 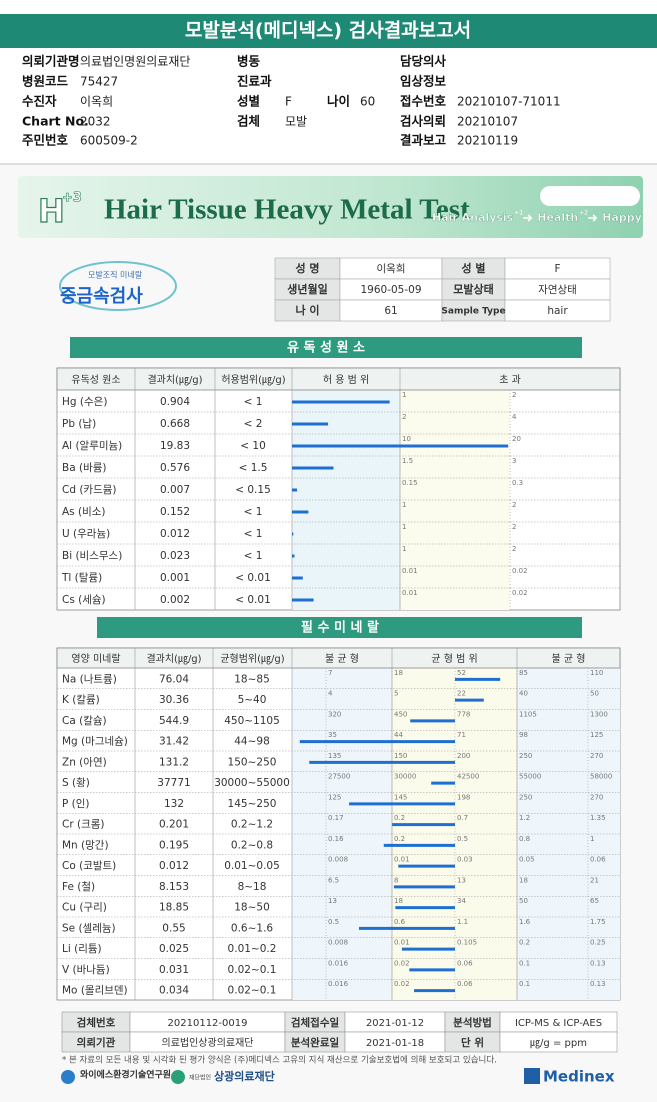 I want to click on column-header: 균 형 범 위, so click(x=454, y=658).